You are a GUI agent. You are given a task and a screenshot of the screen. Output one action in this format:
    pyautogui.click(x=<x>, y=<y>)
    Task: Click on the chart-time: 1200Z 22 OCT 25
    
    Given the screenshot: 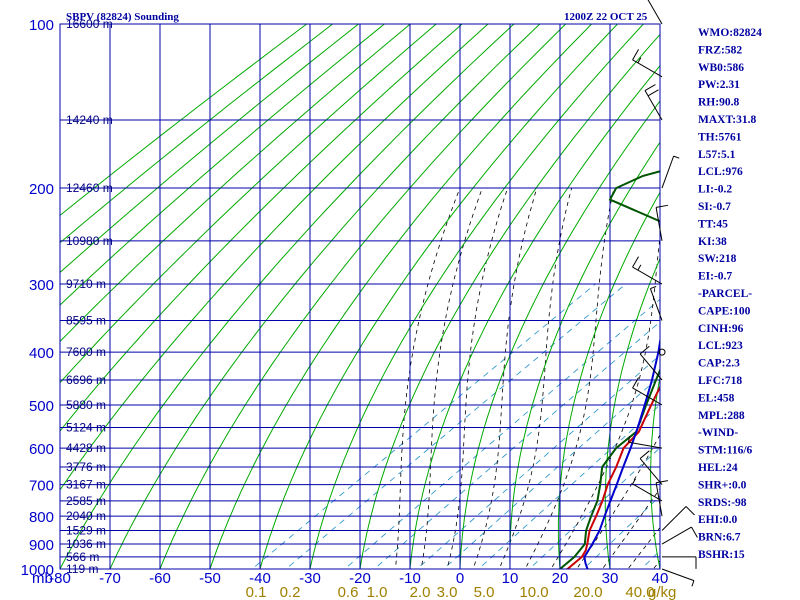 What is the action you would take?
    pyautogui.click(x=606, y=17)
    